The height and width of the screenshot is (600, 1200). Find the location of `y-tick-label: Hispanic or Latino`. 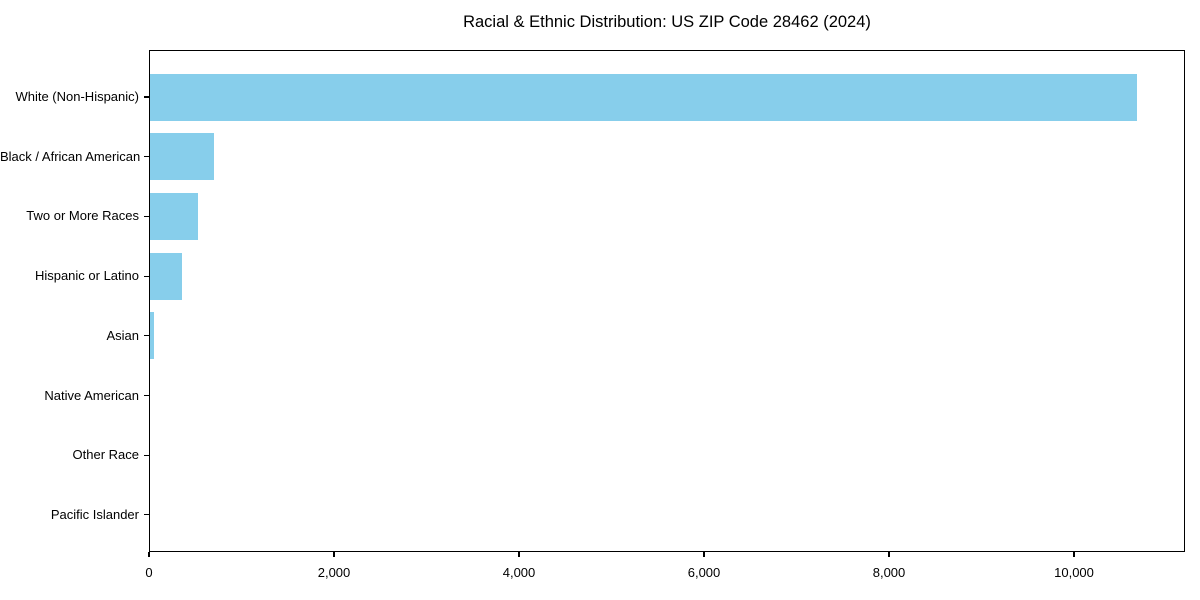

y-tick-label: Hispanic or Latino is located at coordinates (86, 276).